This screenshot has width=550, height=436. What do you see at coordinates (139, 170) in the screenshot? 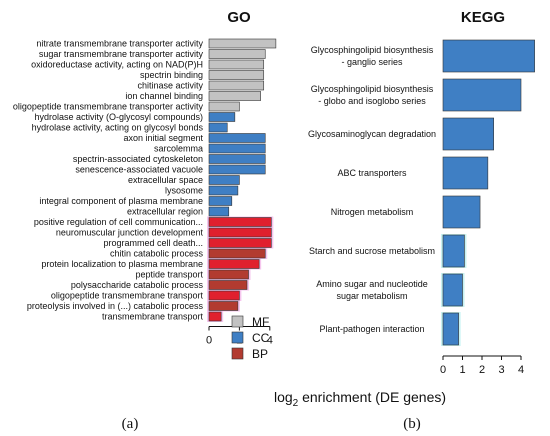
I see `go-bar-label: senescence-associated vacuole` at bounding box center [139, 170].